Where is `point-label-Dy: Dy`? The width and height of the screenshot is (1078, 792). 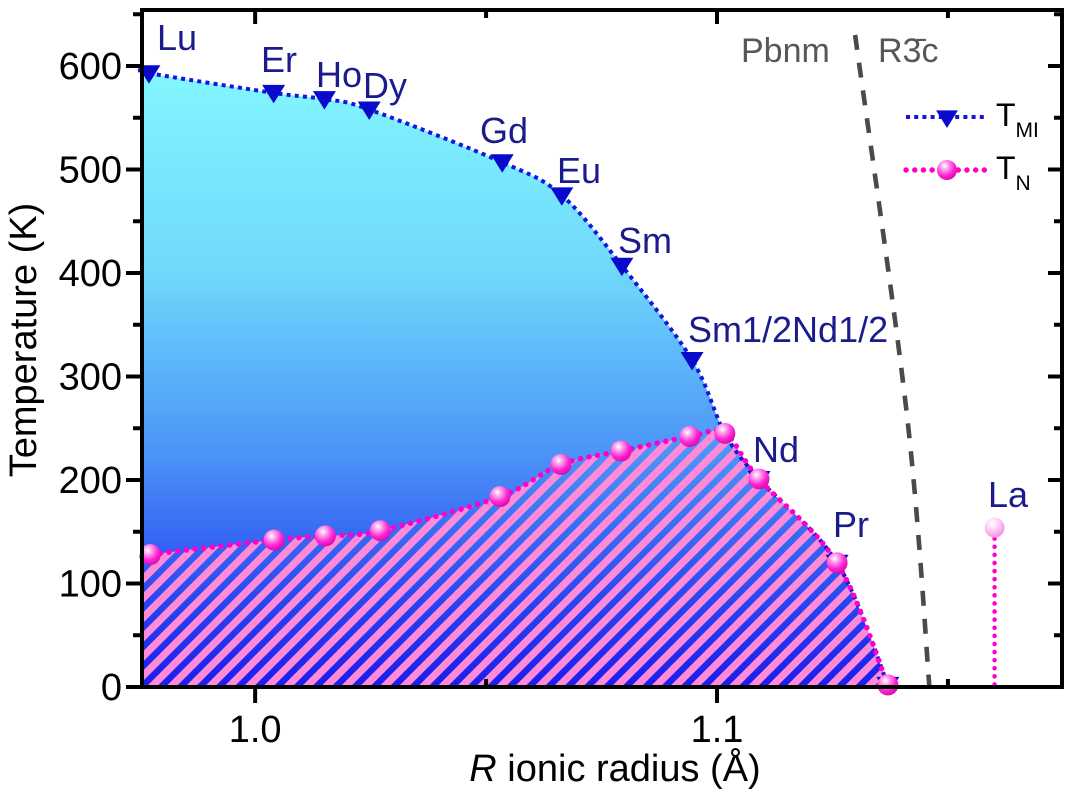 point-label-Dy: Dy is located at coordinates (385, 85).